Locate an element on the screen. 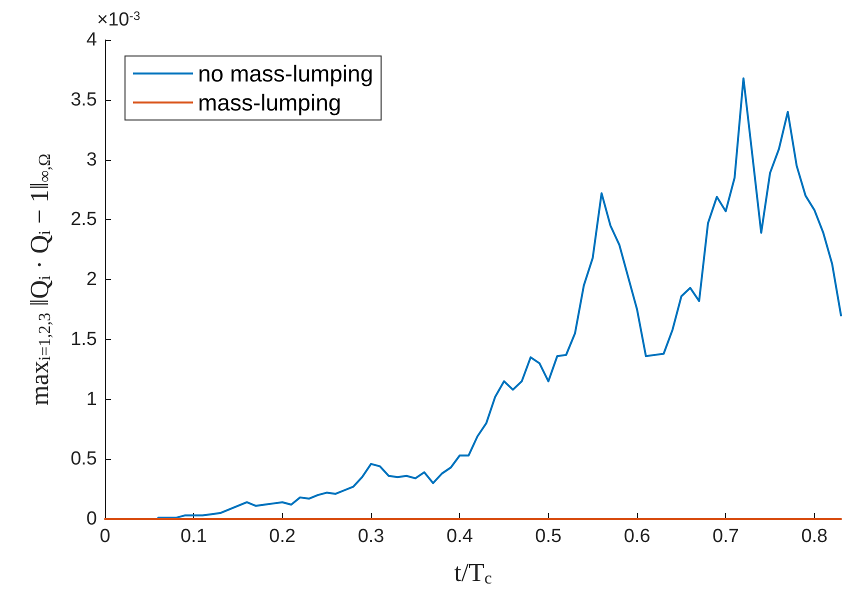 This screenshot has width=850, height=607. x-axis-title: t/Tc is located at coordinates (473, 573).